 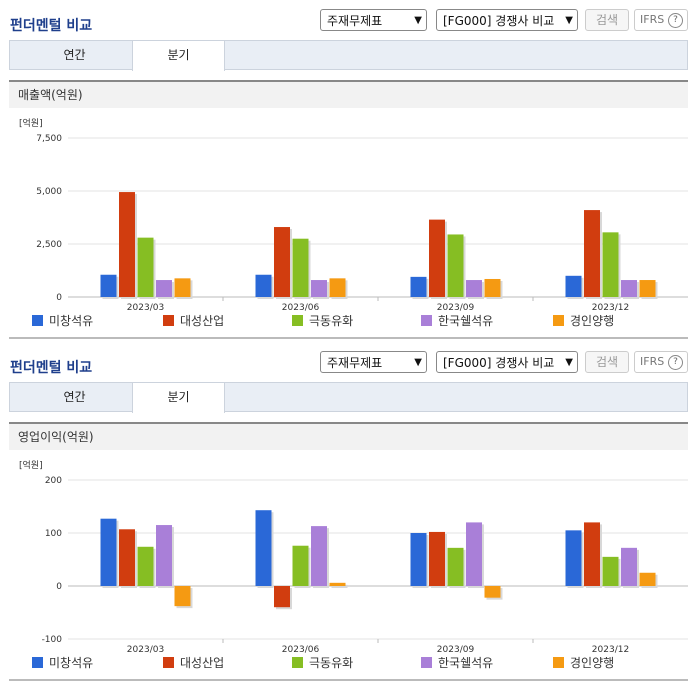 What do you see at coordinates (31, 465) in the screenshot?
I see `unit-label: [억원]` at bounding box center [31, 465].